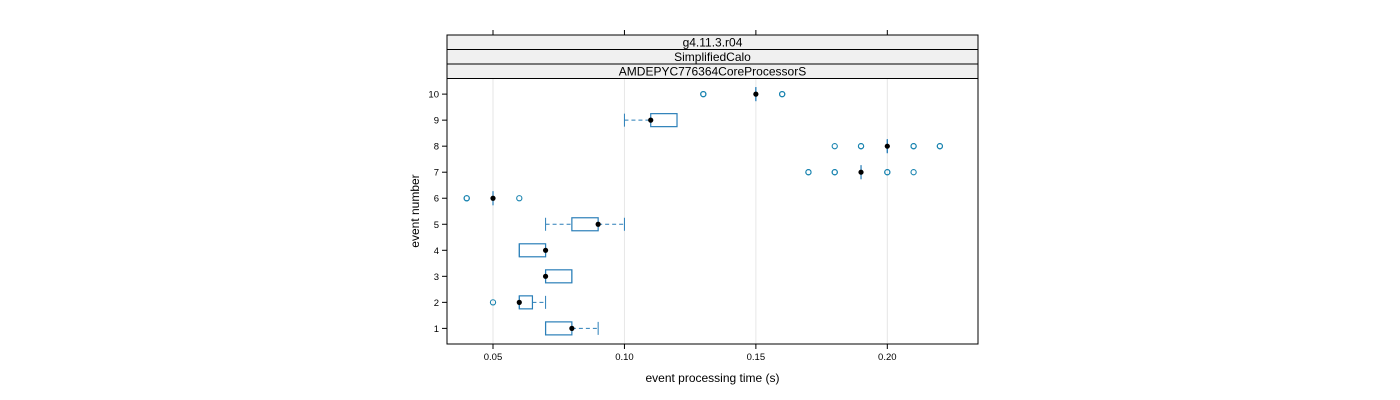 This screenshot has height=400, width=1400. I want to click on y-tick-label: 6, so click(436, 199).